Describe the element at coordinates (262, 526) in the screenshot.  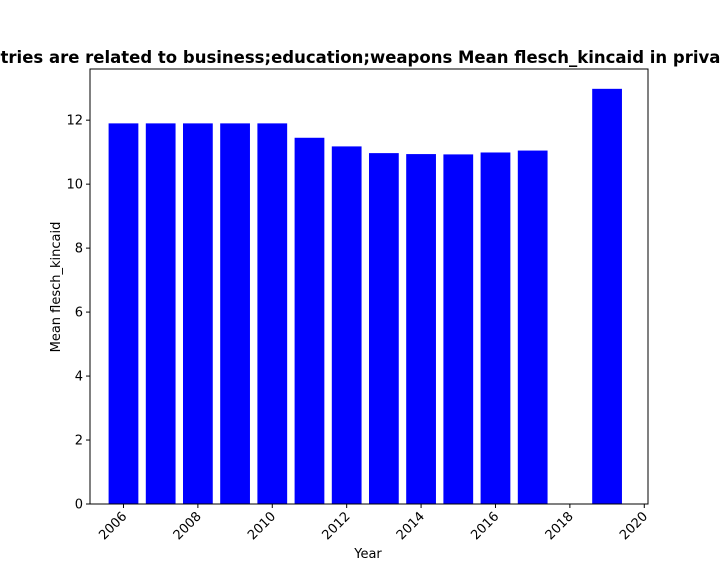
I see `x-tick-label: 2010` at that location.